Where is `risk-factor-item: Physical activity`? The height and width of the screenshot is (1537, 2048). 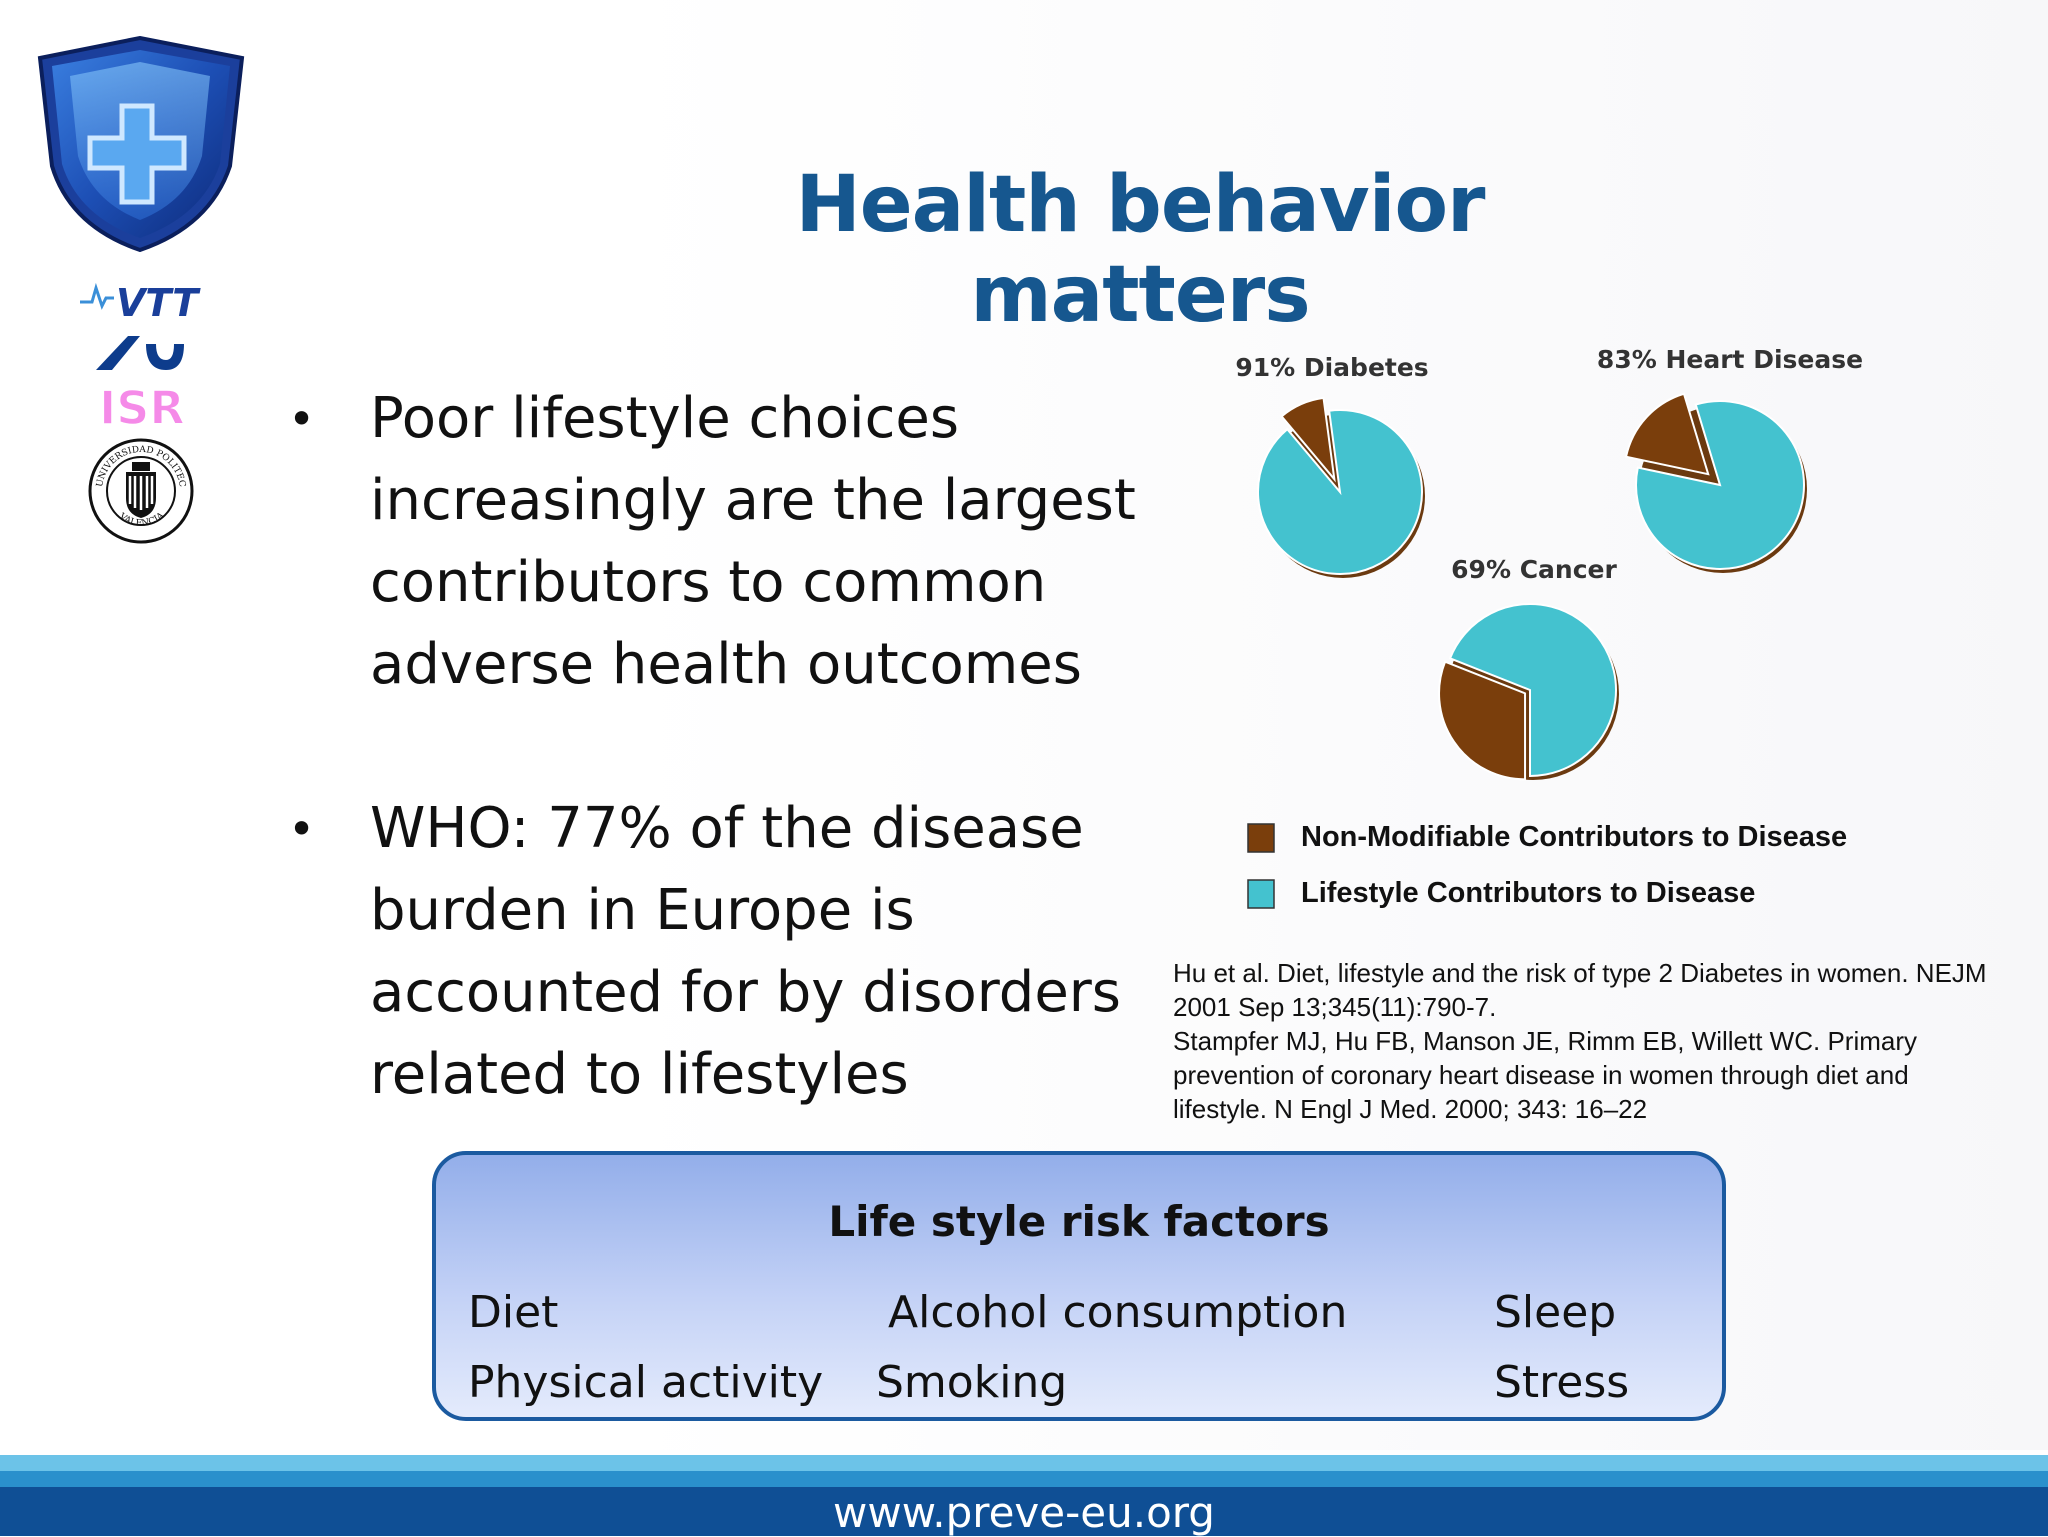
risk-factor-item: Physical activity is located at coordinates (646, 1382).